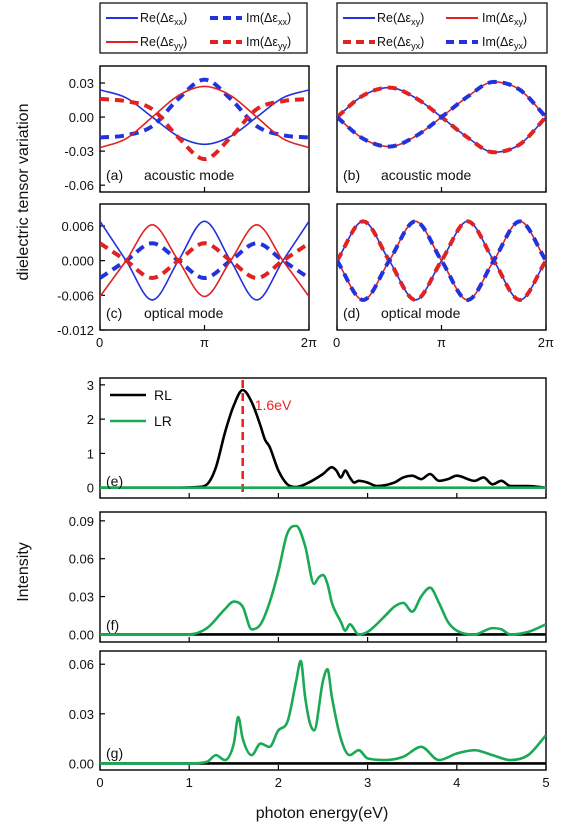 This screenshot has height=831, width=572. What do you see at coordinates (163, 19) in the screenshot?
I see `legend-label-re-xx: Re(Δεxx)` at bounding box center [163, 19].